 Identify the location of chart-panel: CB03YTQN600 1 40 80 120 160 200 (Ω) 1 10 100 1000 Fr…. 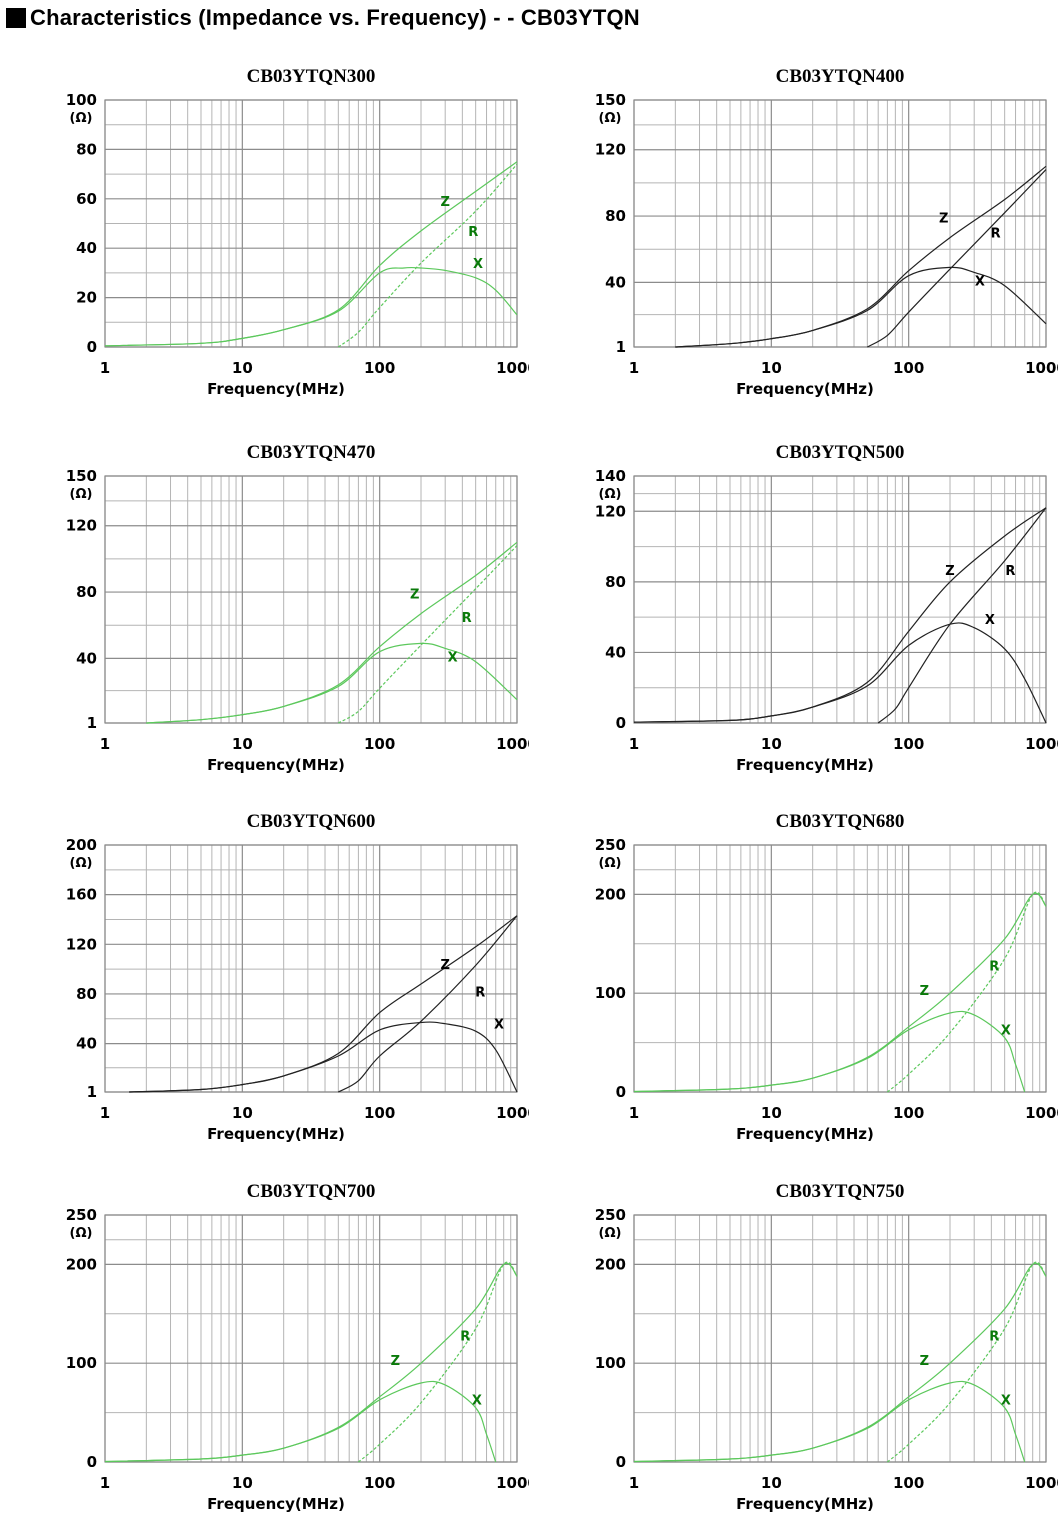
(264, 983).